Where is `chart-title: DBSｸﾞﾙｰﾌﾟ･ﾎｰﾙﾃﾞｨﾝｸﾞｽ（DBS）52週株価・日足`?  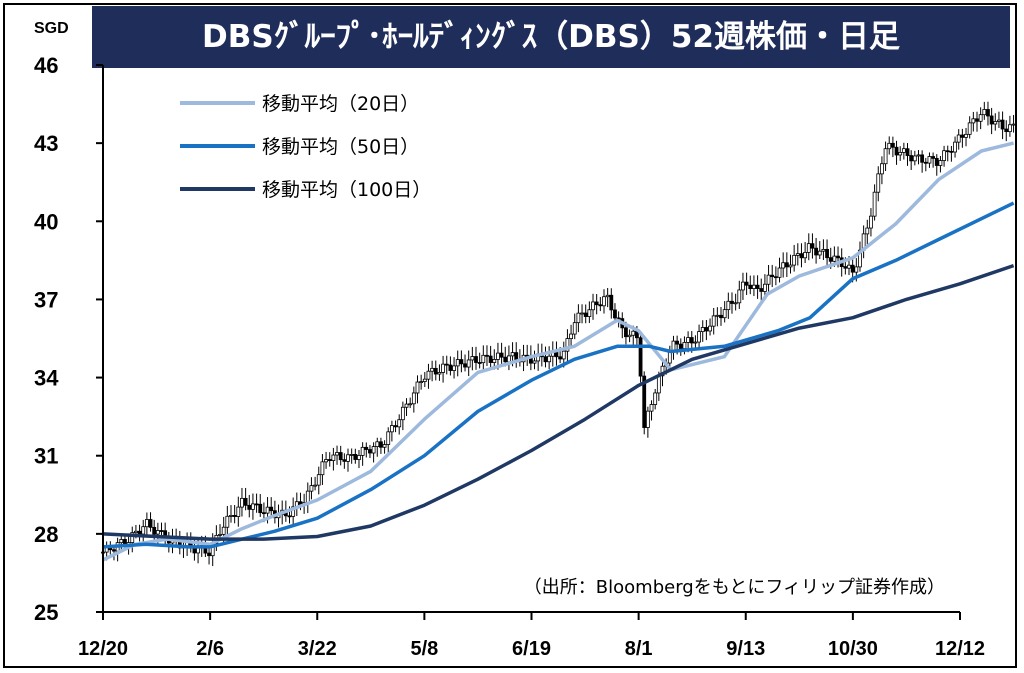
chart-title: DBSｸﾞﾙｰﾌﾟ･ﾎｰﾙﾃﾞｨﾝｸﾞｽ（DBS）52週株価・日足 is located at coordinates (550, 37).